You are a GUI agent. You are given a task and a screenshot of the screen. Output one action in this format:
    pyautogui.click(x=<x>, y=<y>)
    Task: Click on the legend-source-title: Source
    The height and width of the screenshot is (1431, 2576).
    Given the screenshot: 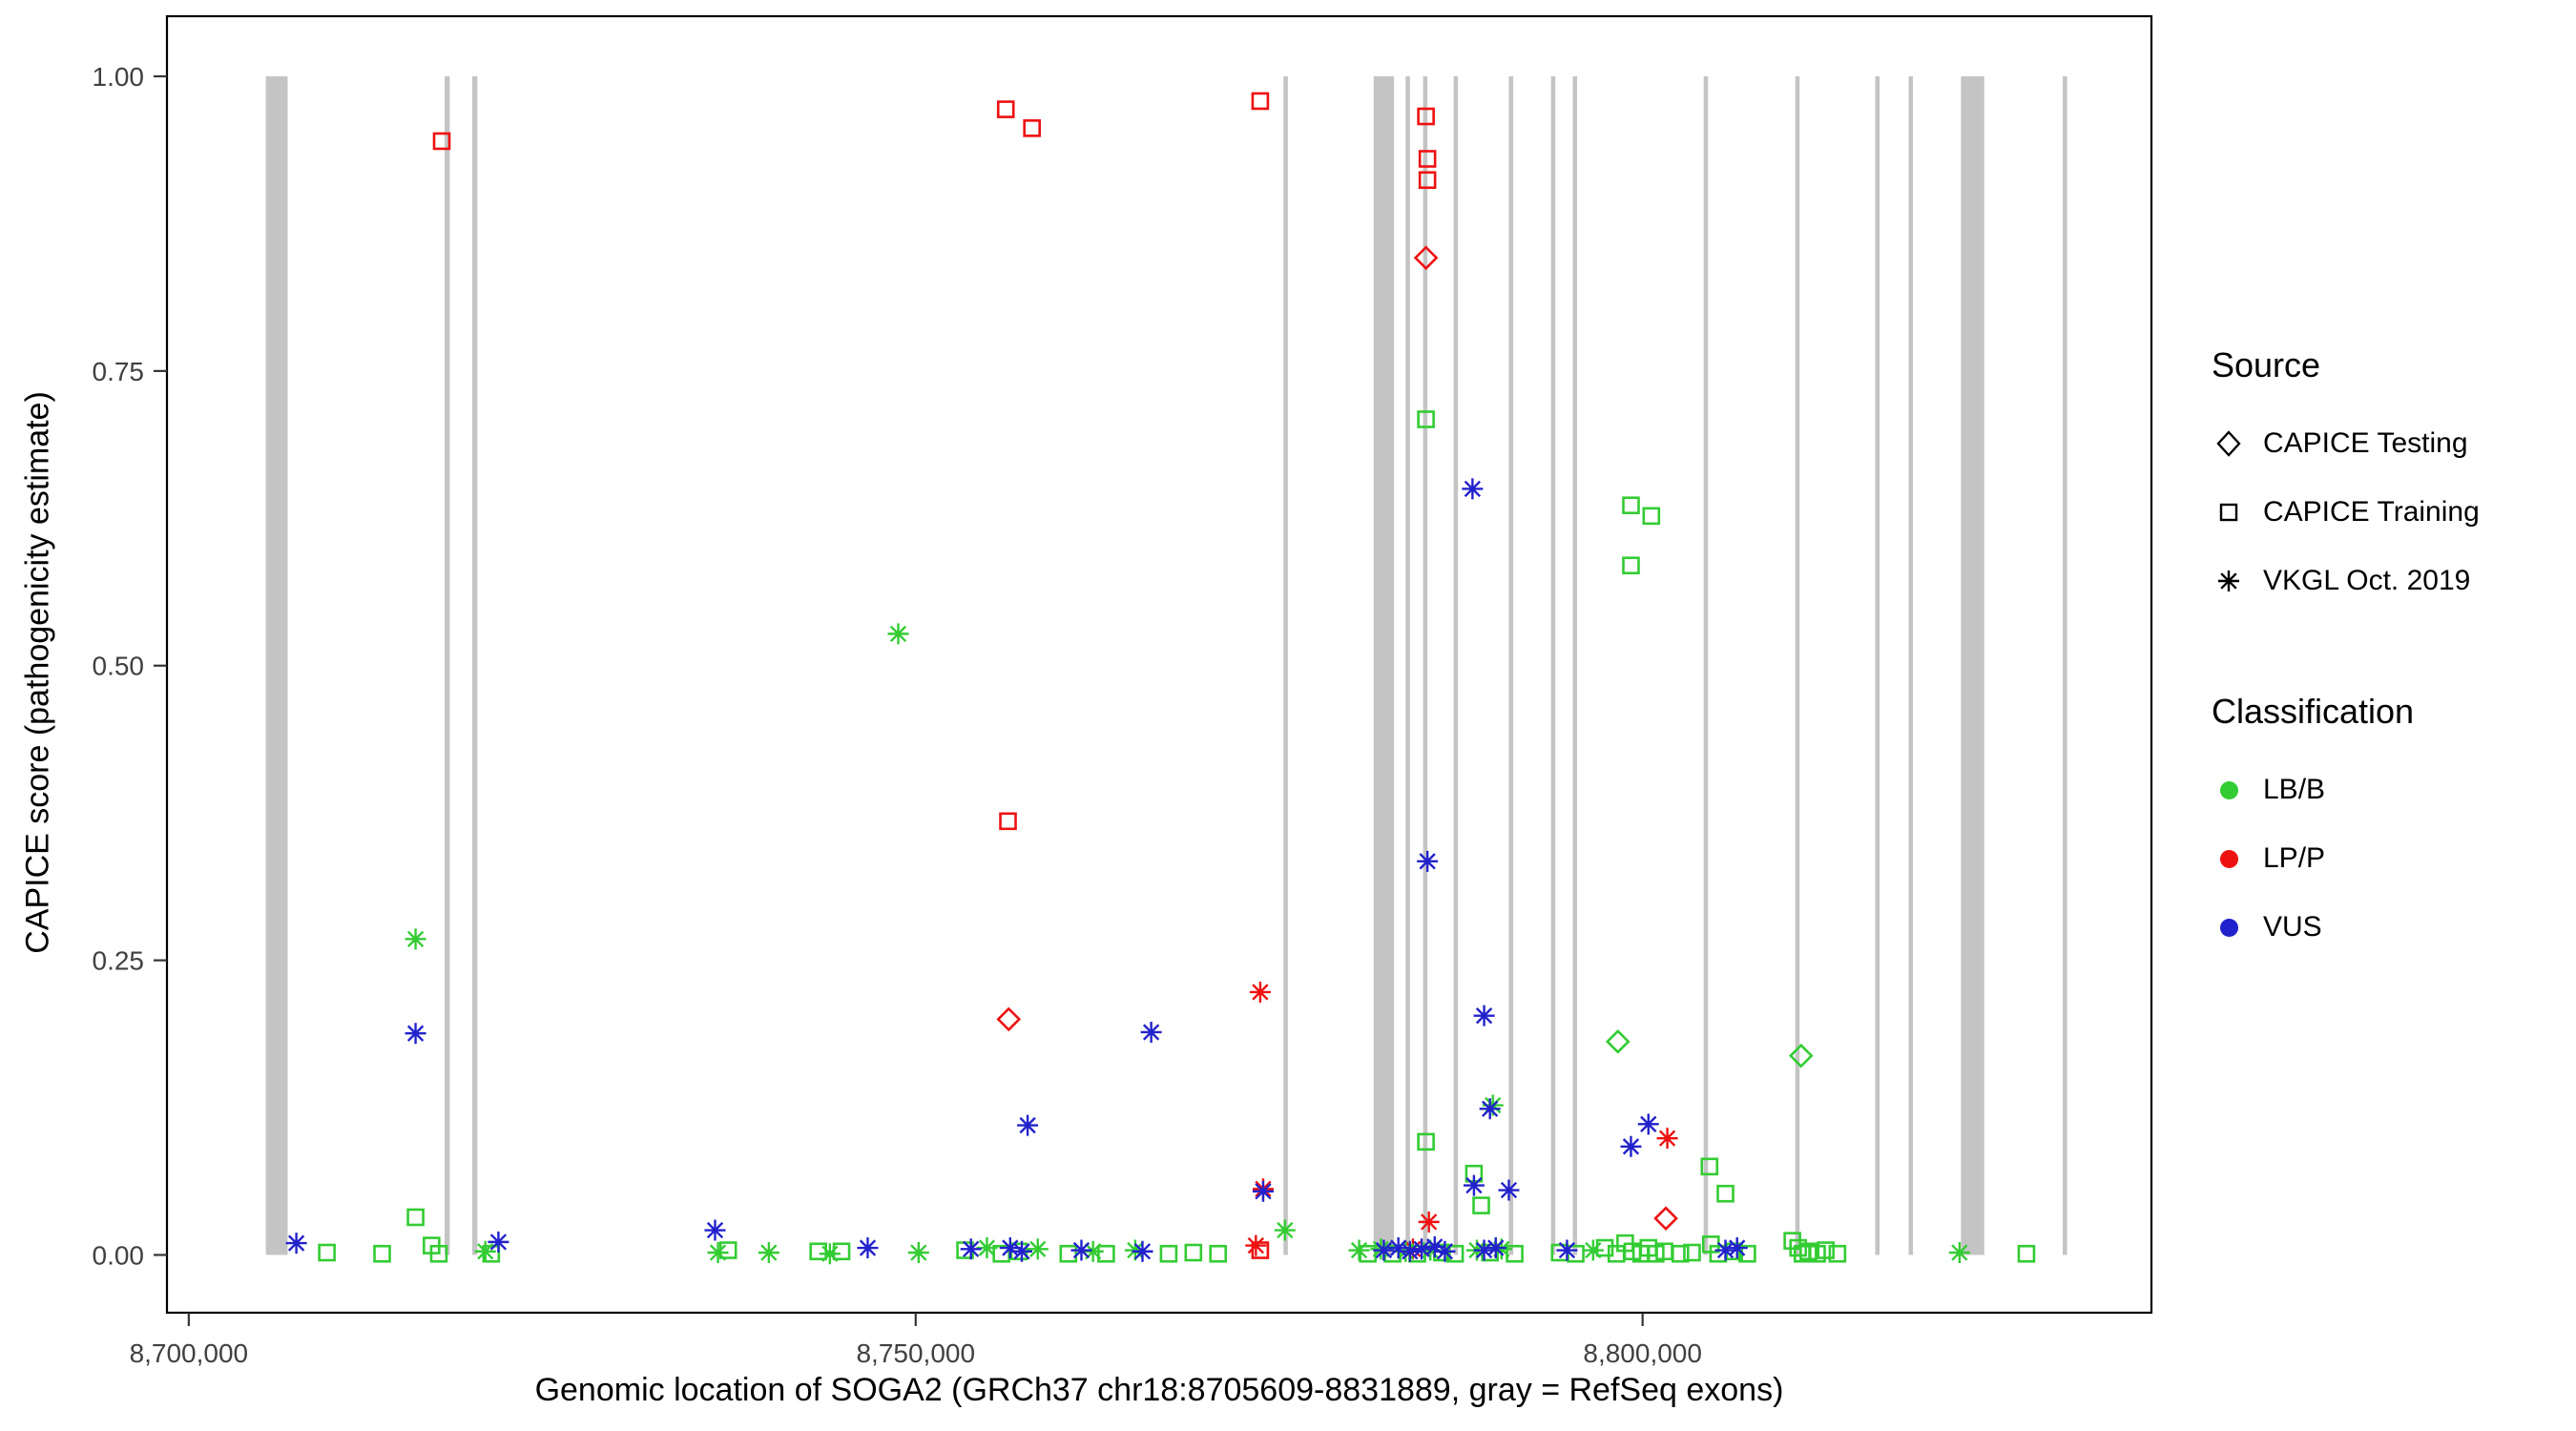 What is the action you would take?
    pyautogui.click(x=2266, y=364)
    